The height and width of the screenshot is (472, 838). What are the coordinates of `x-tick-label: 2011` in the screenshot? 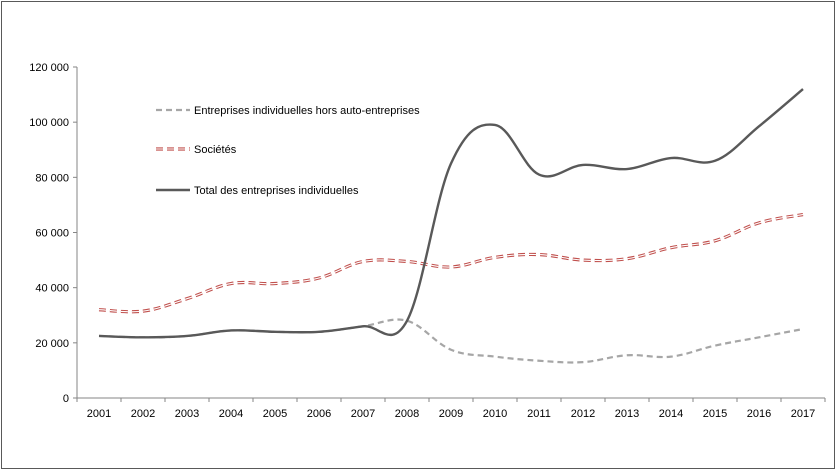 It's located at (539, 414).